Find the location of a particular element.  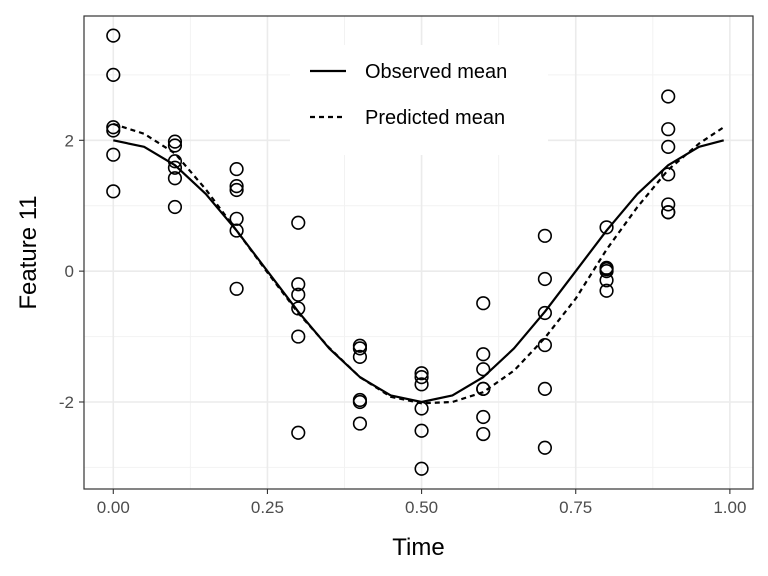

y-axis-title: Feature 11 is located at coordinates (28, 252).